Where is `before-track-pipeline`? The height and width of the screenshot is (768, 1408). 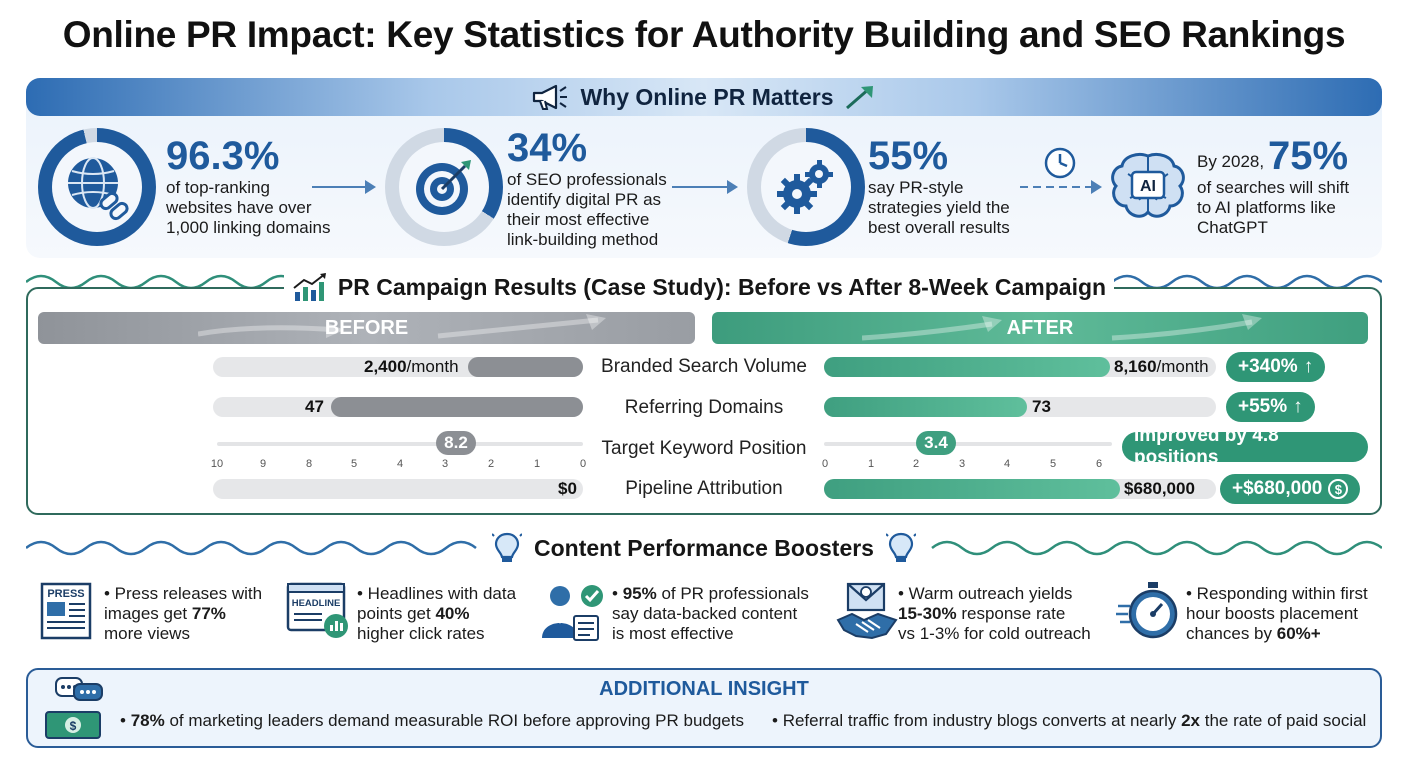
before-track-pipeline is located at coordinates (398, 489).